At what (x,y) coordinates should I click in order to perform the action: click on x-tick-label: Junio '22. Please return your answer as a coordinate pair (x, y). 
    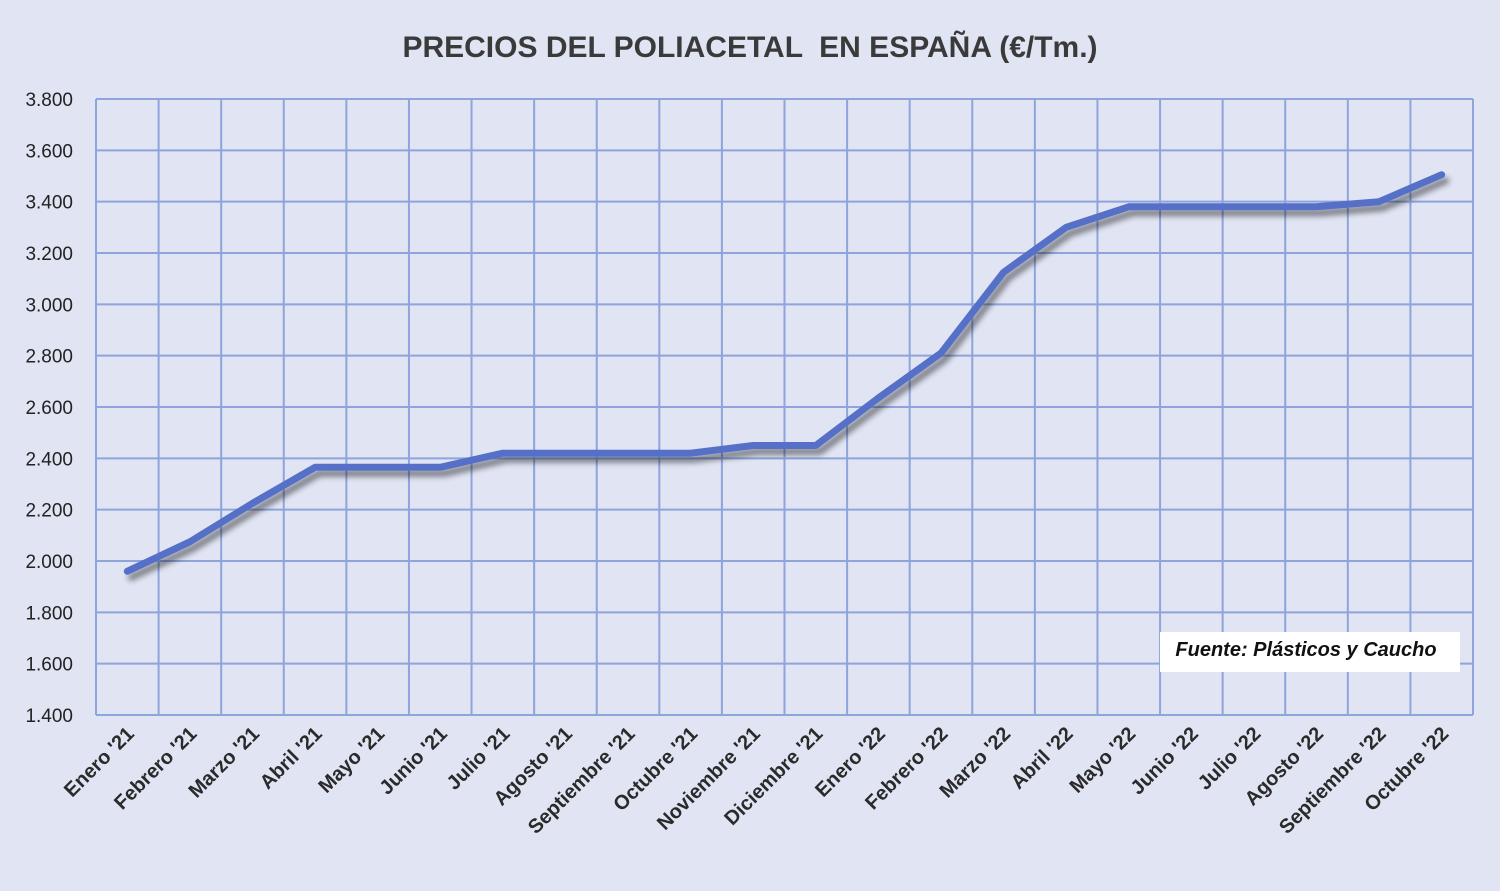
    Looking at the image, I should click on (1165, 761).